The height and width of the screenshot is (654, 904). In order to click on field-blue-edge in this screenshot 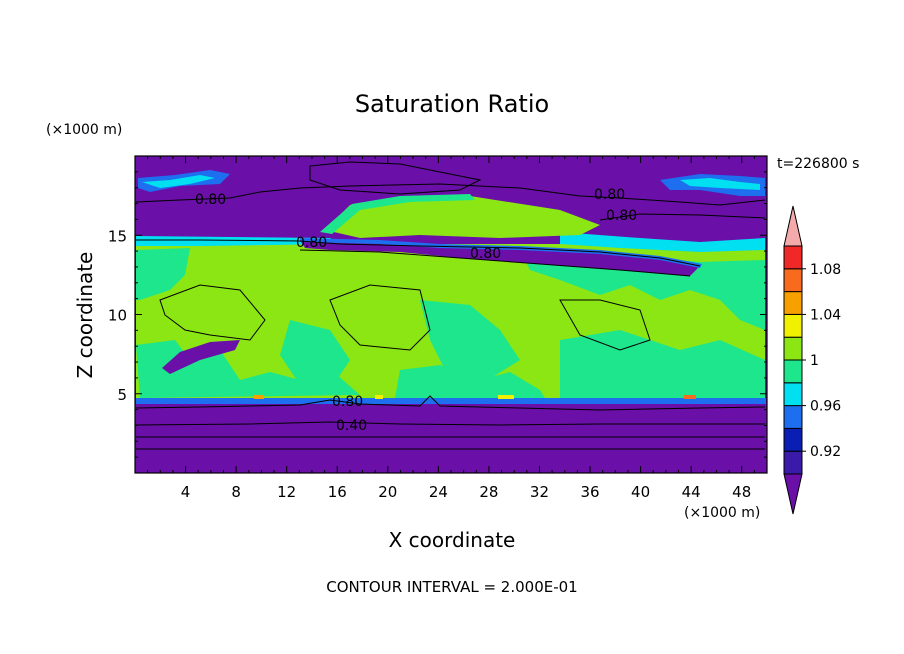, I will do `click(501, 253)`.